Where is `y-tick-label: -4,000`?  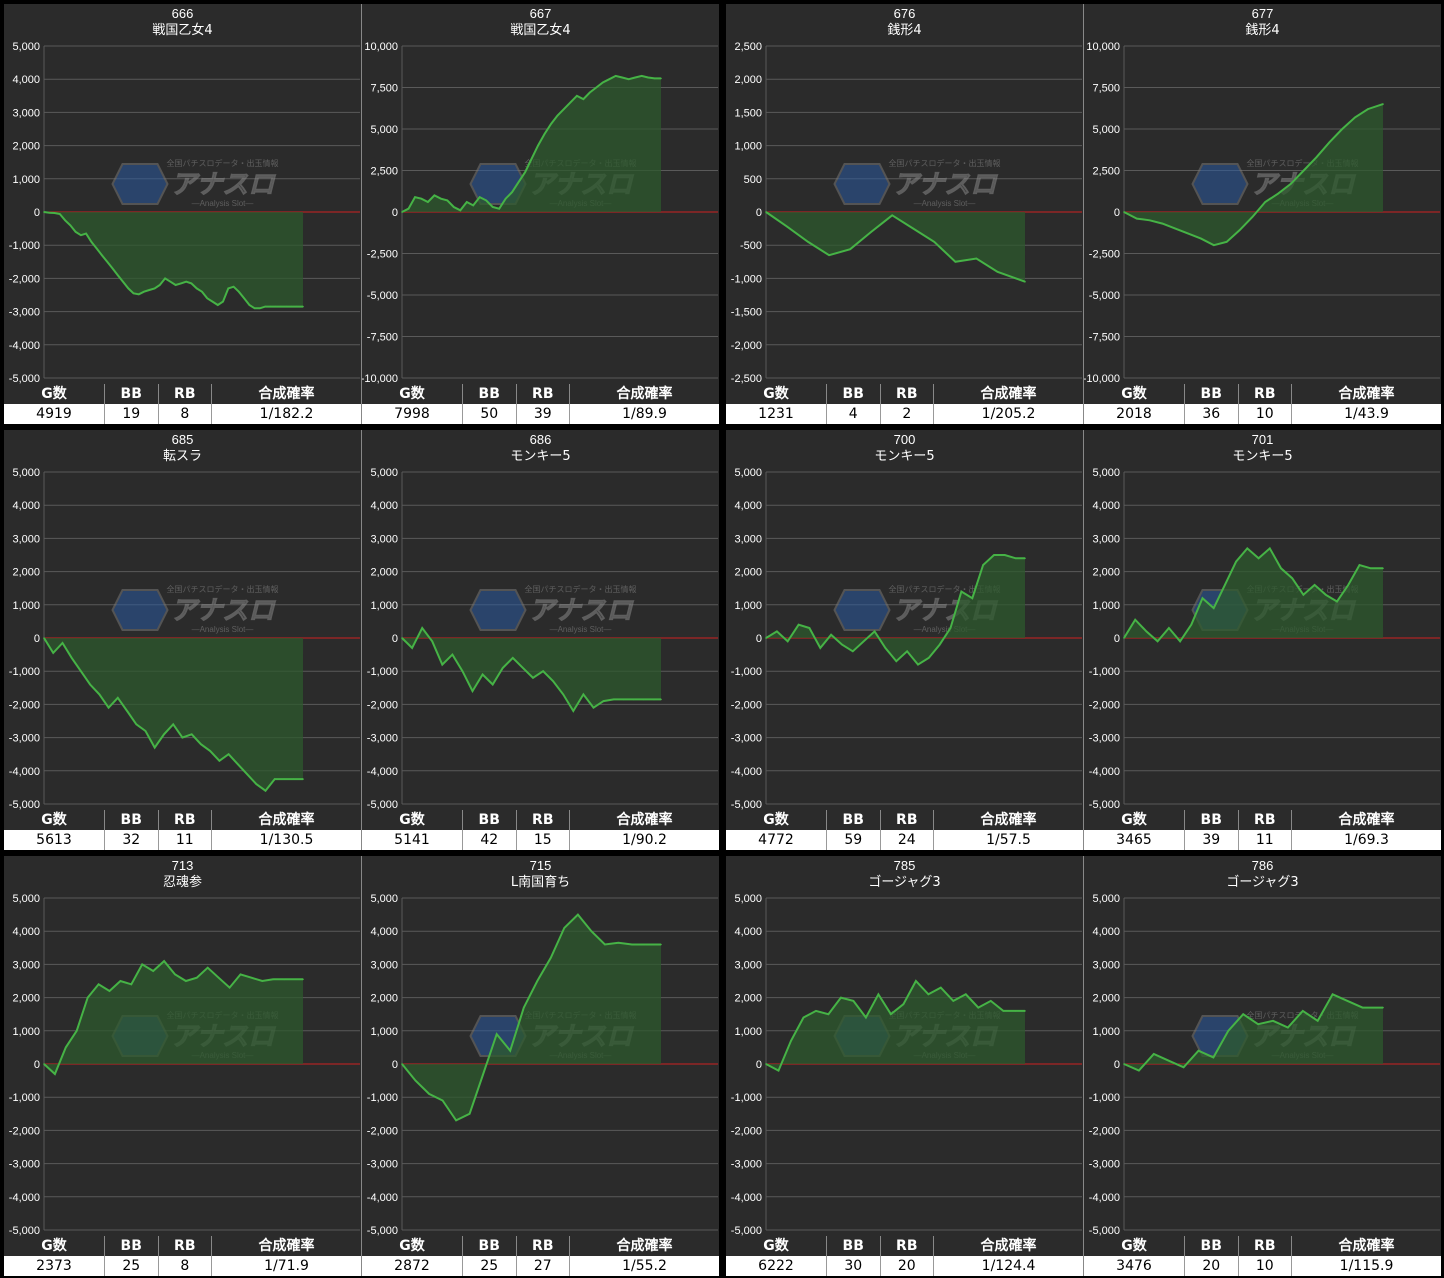
y-tick-label: -4,000 is located at coordinates (24, 346).